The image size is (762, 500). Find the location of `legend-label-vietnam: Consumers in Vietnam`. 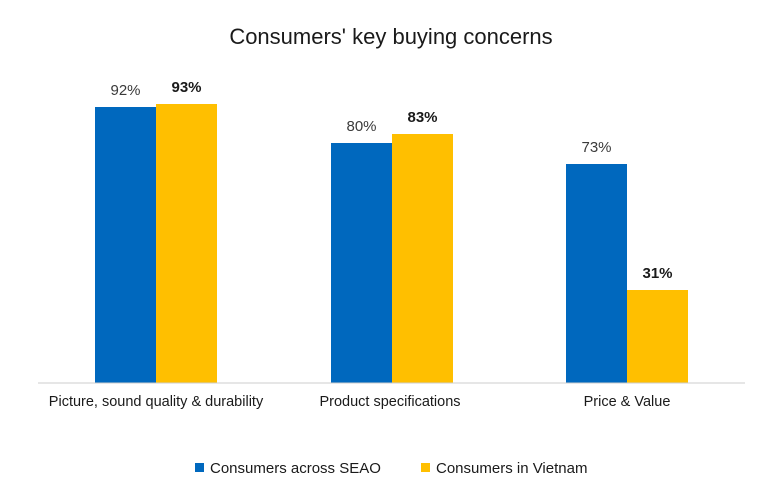

legend-label-vietnam: Consumers in Vietnam is located at coordinates (511, 468).